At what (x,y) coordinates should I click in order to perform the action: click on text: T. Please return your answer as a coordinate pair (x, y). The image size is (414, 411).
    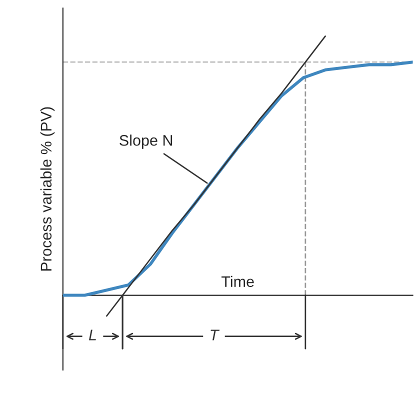
    Looking at the image, I should click on (215, 335).